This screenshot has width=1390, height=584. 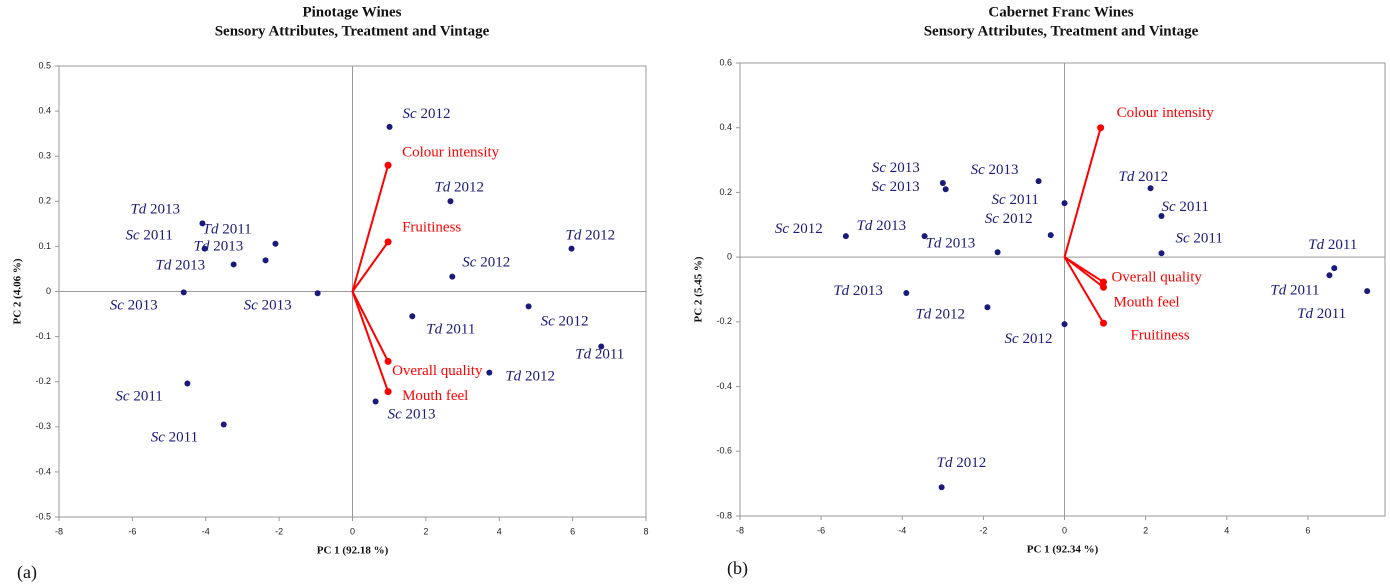 I want to click on x-tick-label: -2, so click(x=279, y=531).